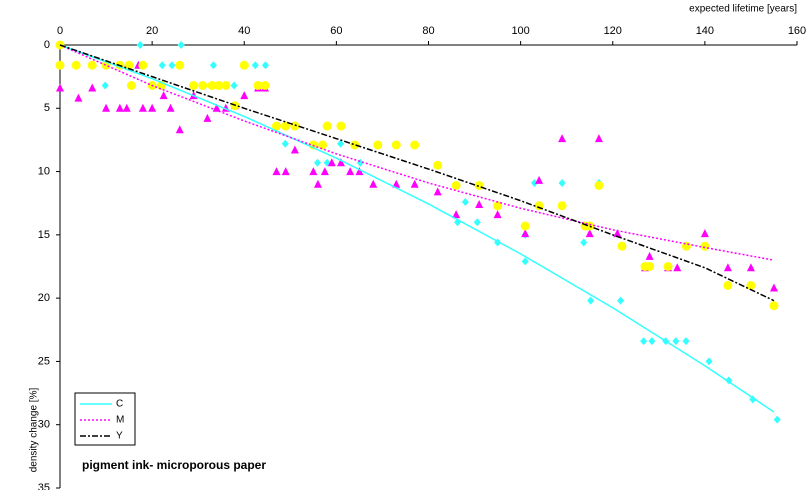 This screenshot has height=490, width=807. I want to click on x-tick-label: 60, so click(336, 31).